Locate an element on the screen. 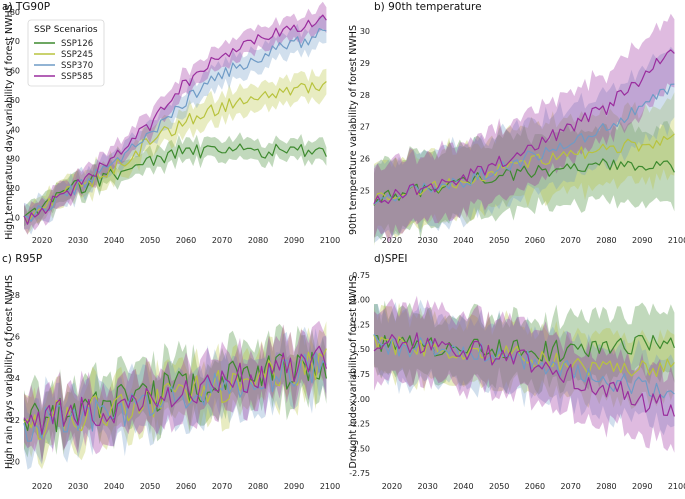  y-tick-label: 40 is located at coordinates (15, 129).